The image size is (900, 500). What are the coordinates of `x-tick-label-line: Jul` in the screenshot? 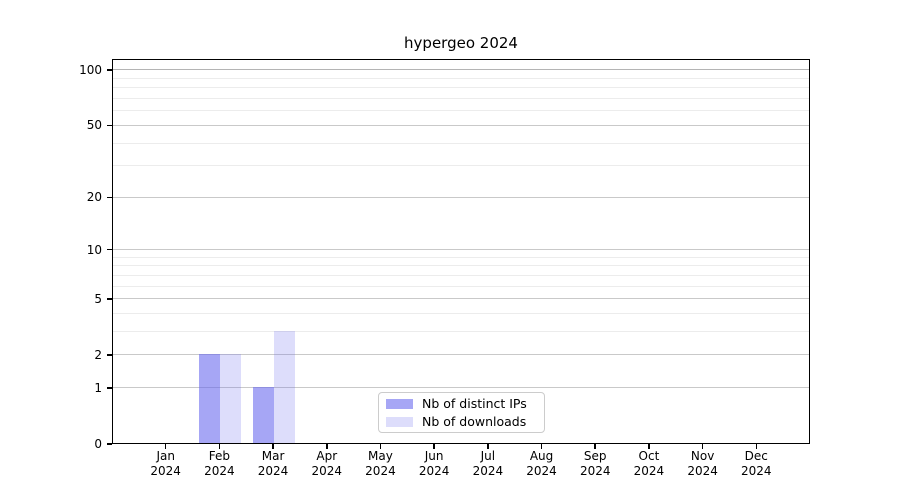 It's located at (488, 456).